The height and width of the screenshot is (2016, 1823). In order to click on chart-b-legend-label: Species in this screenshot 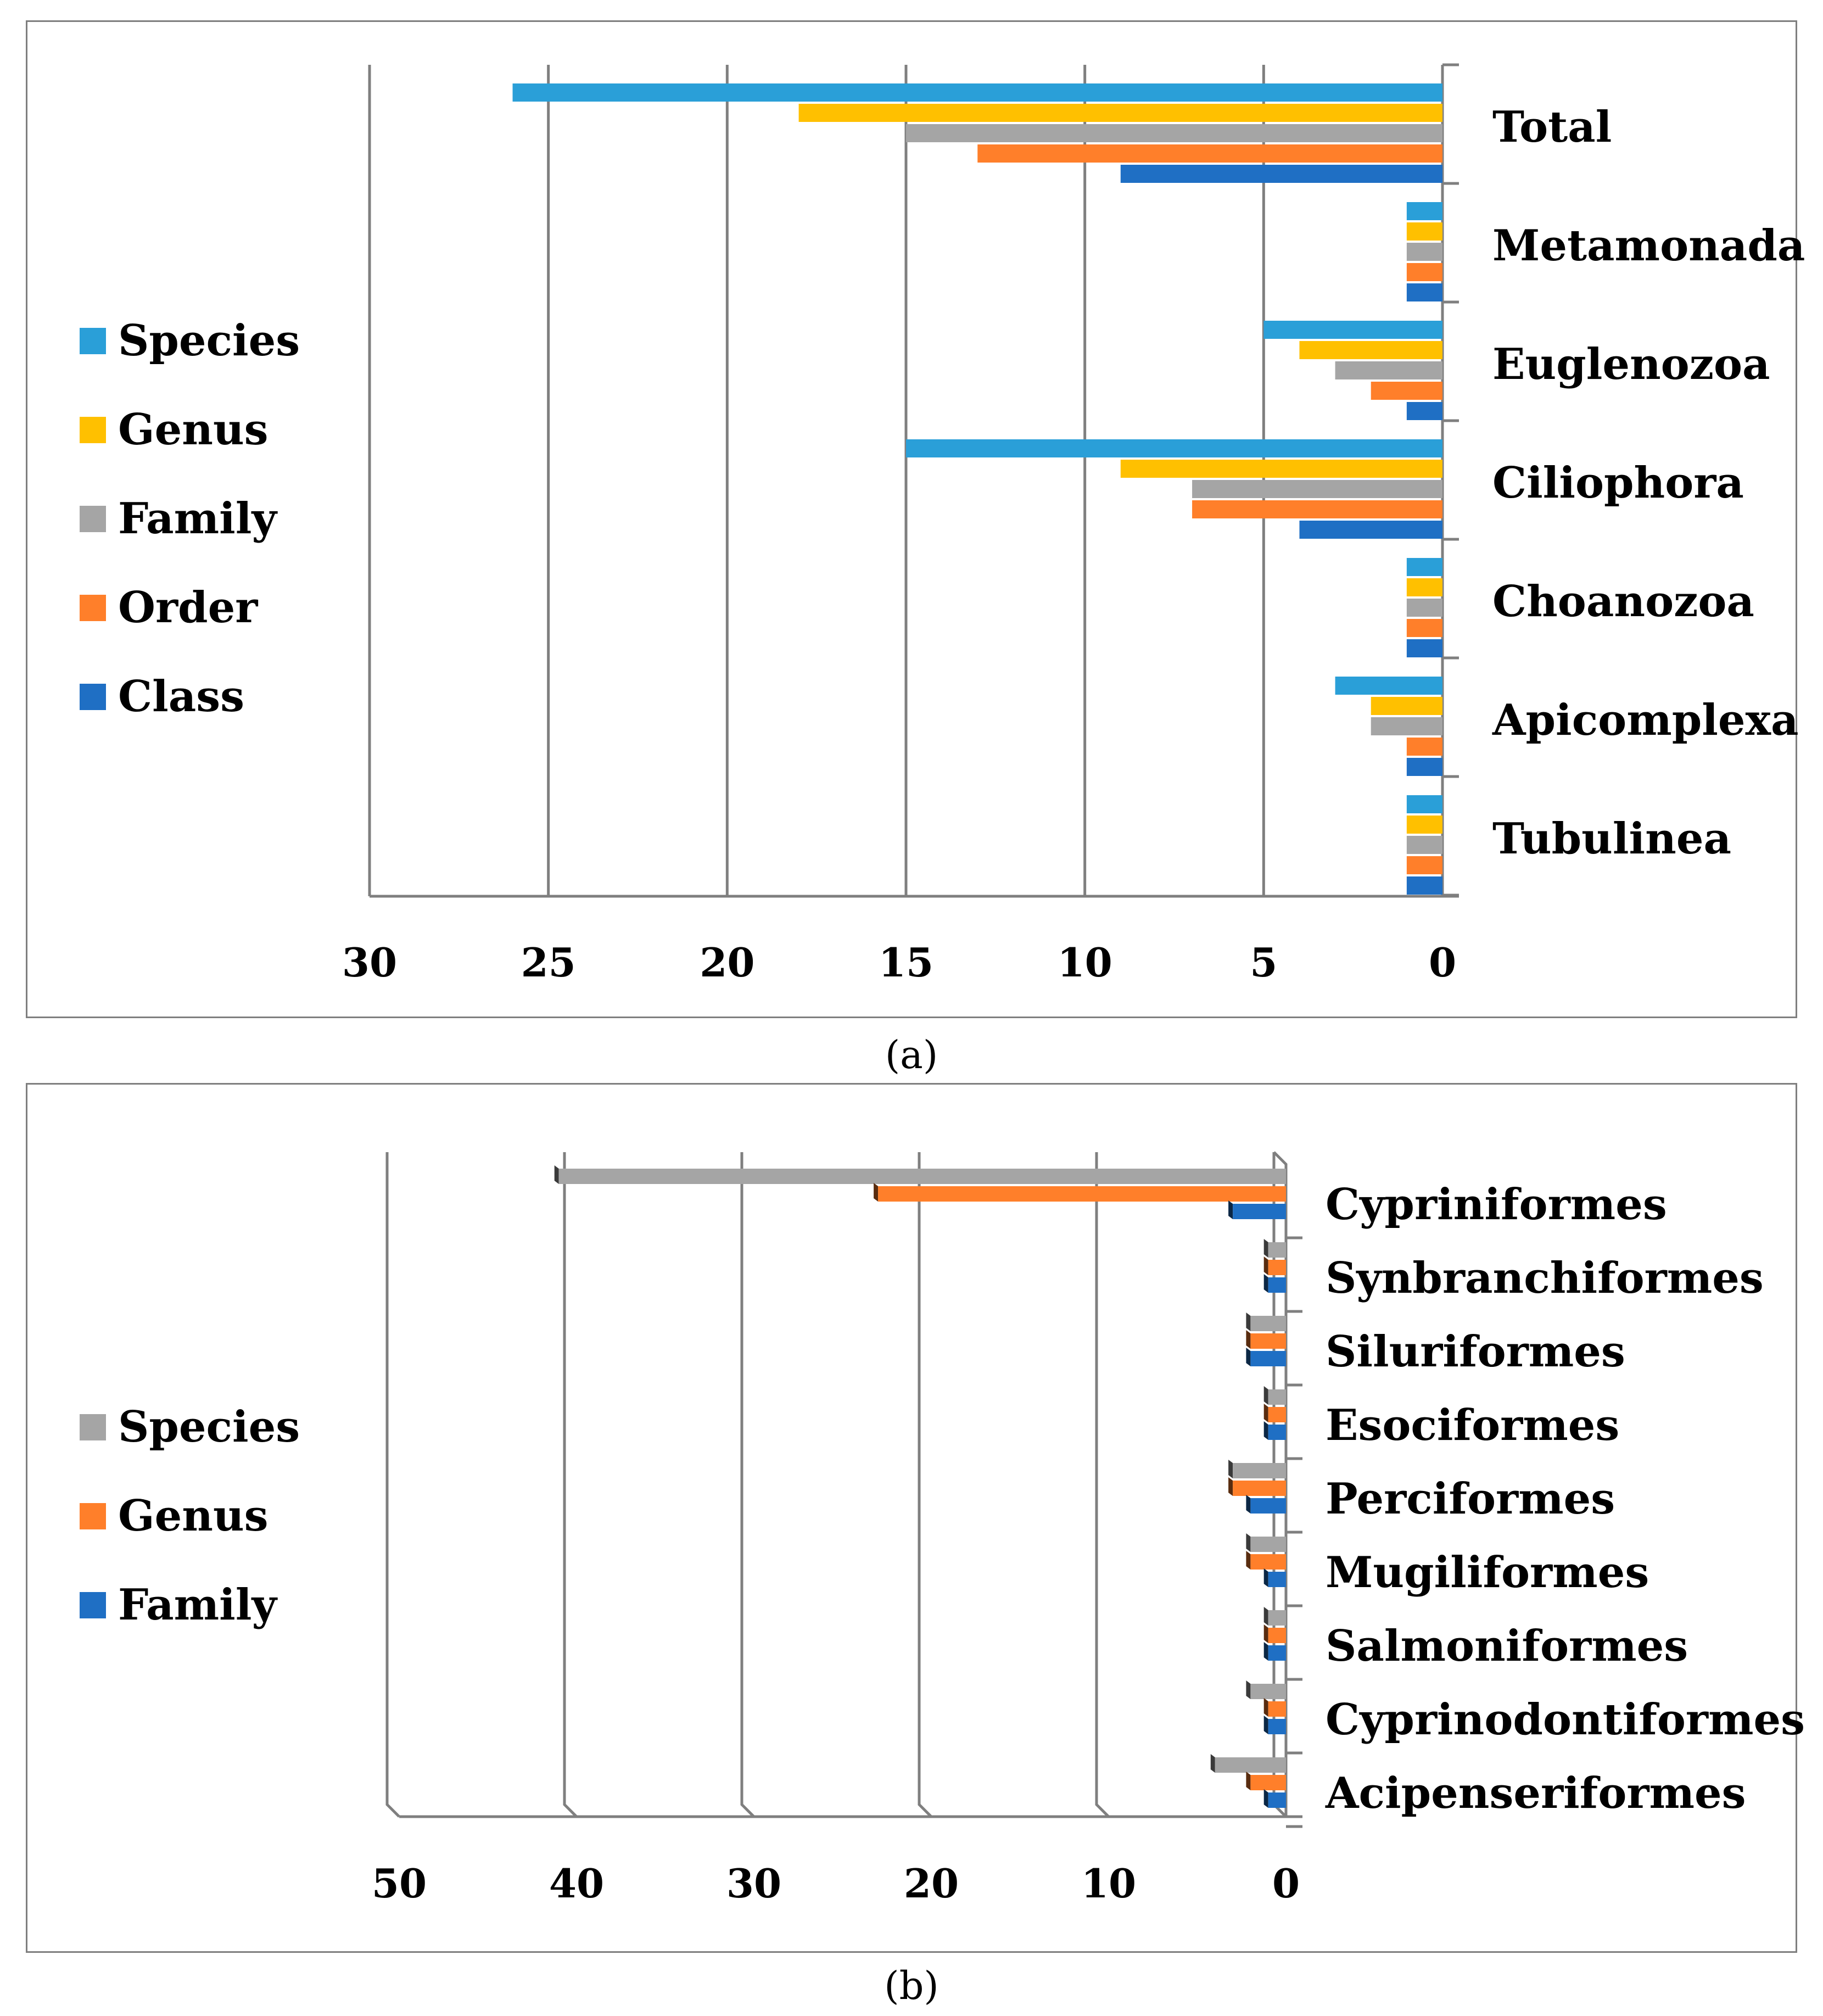, I will do `click(209, 1427)`.